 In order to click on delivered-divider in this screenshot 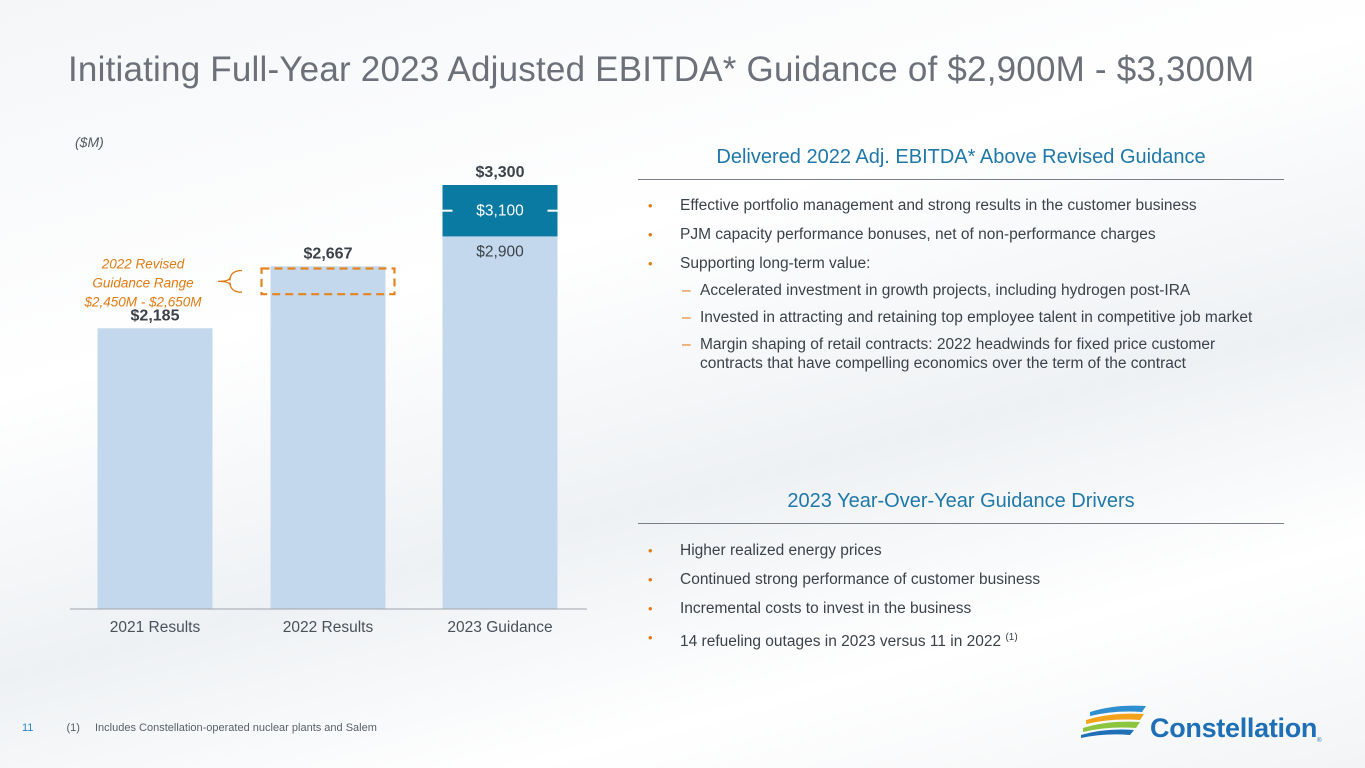, I will do `click(961, 179)`.